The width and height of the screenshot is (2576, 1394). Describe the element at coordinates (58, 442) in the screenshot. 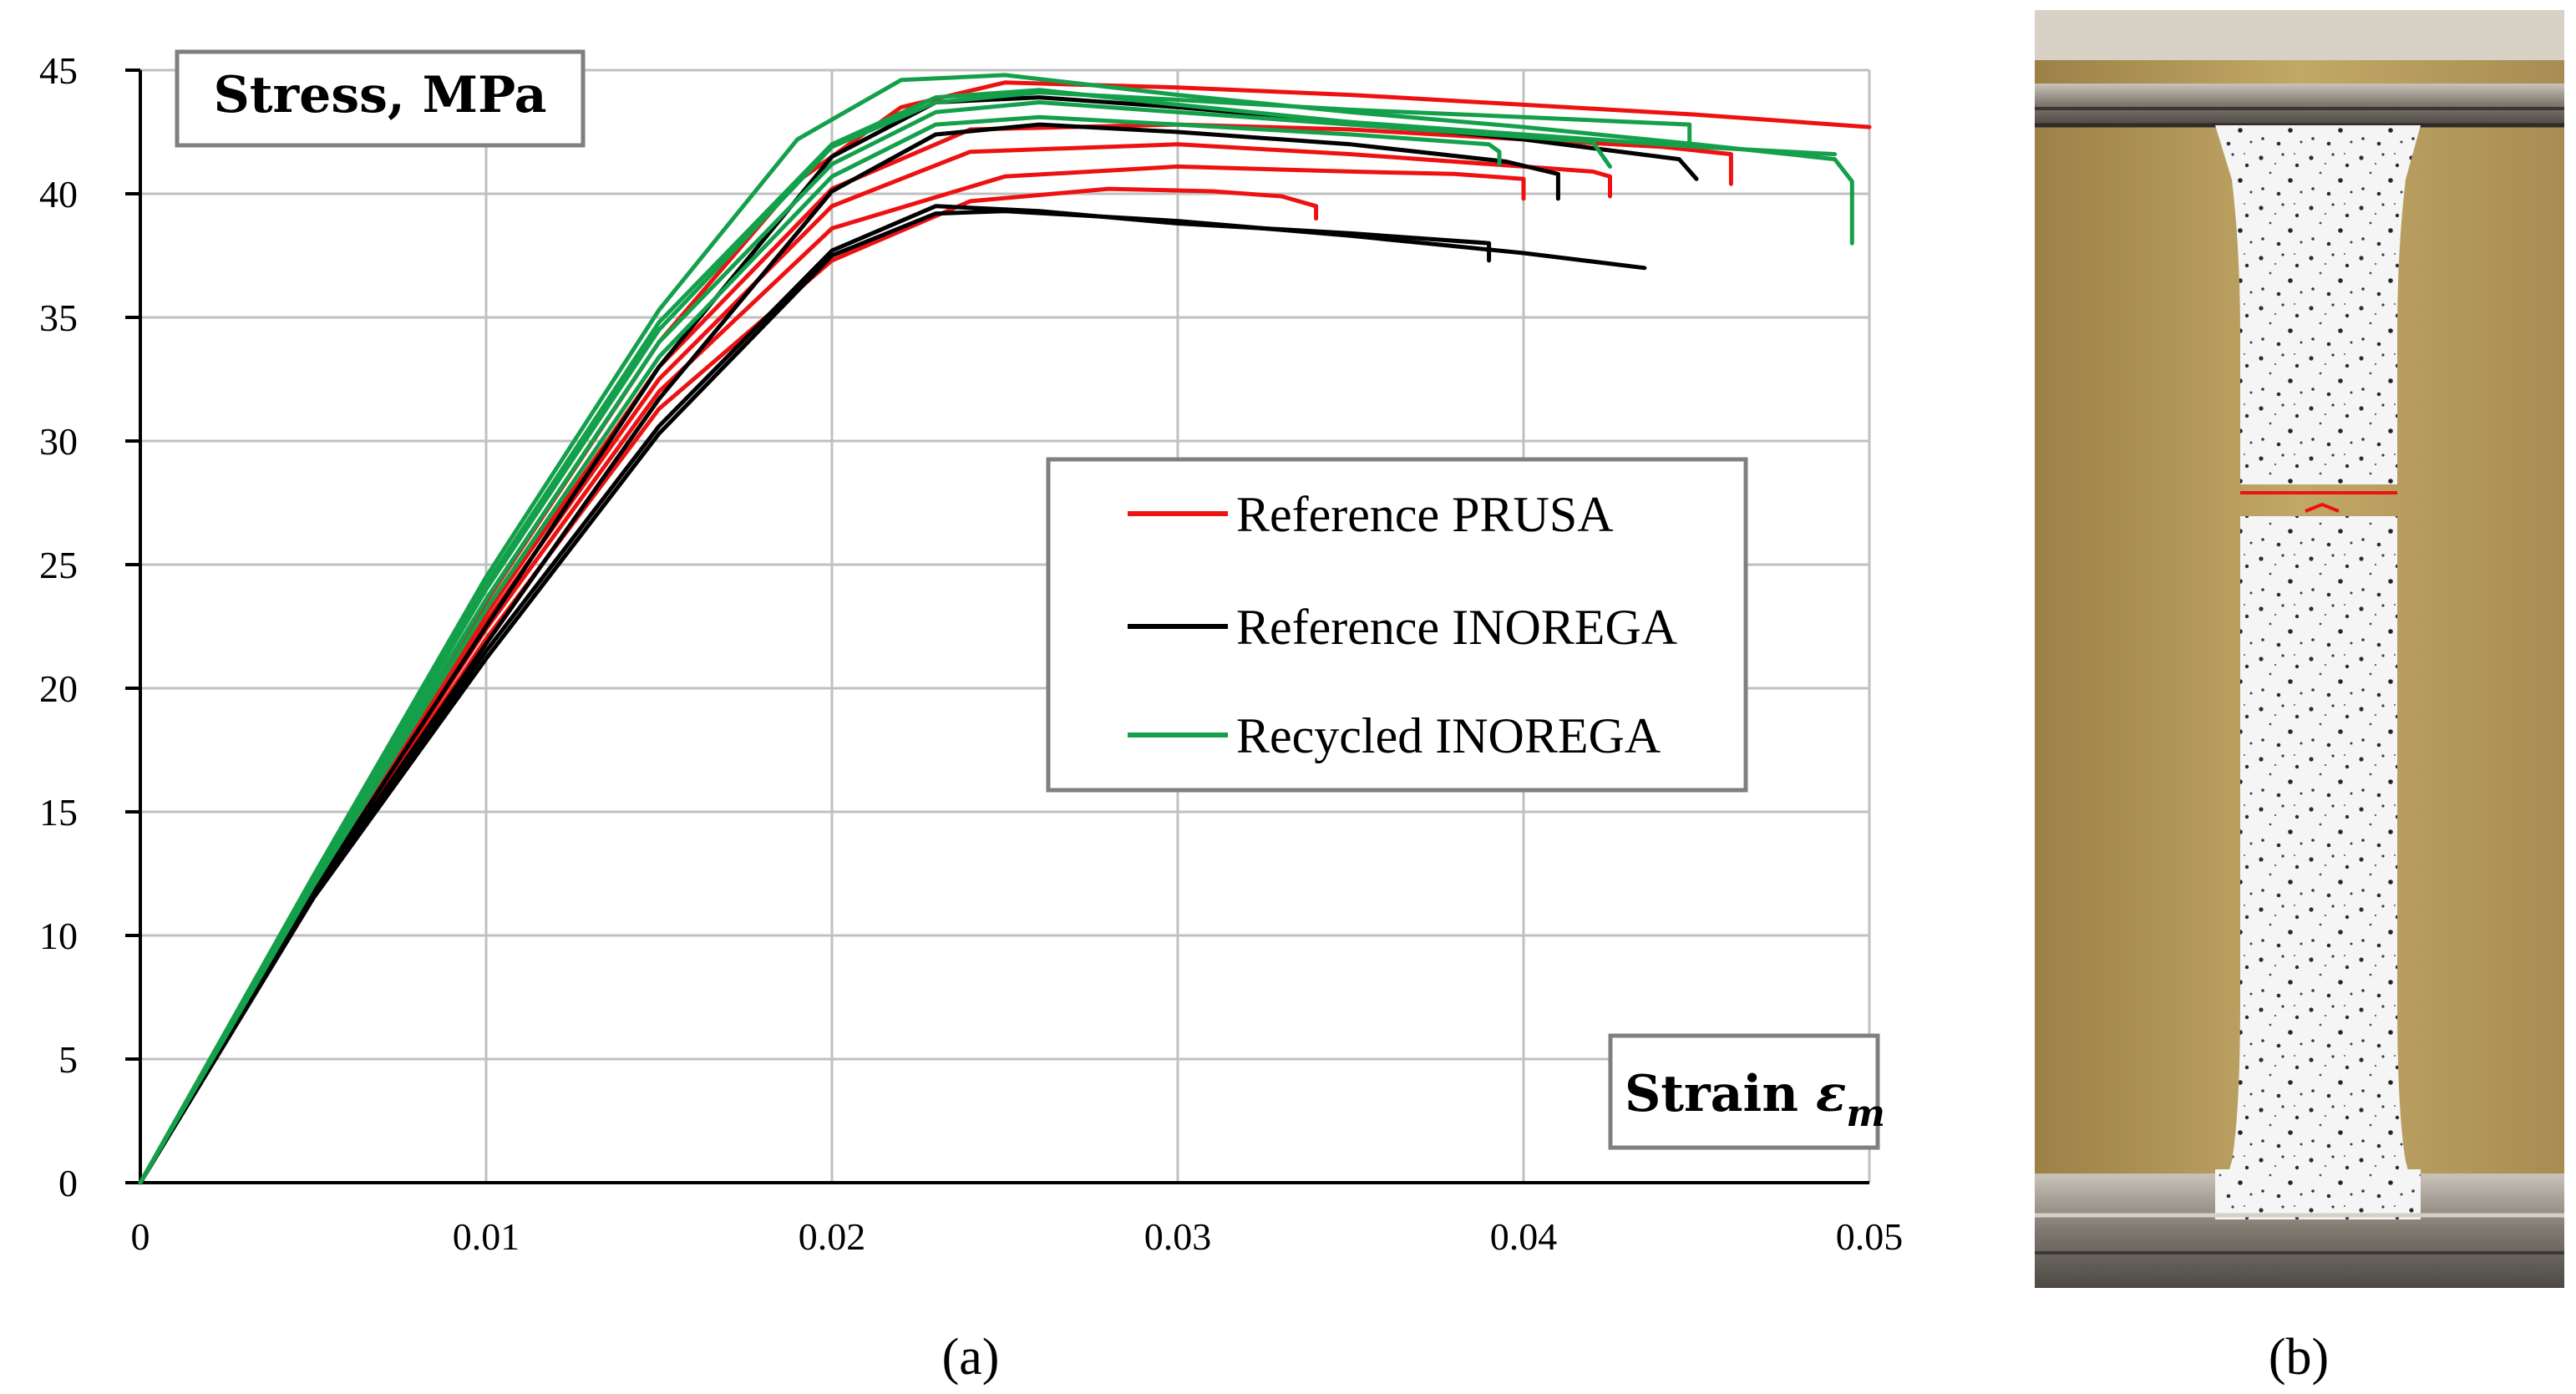

I see `y-tick-label: 30` at that location.